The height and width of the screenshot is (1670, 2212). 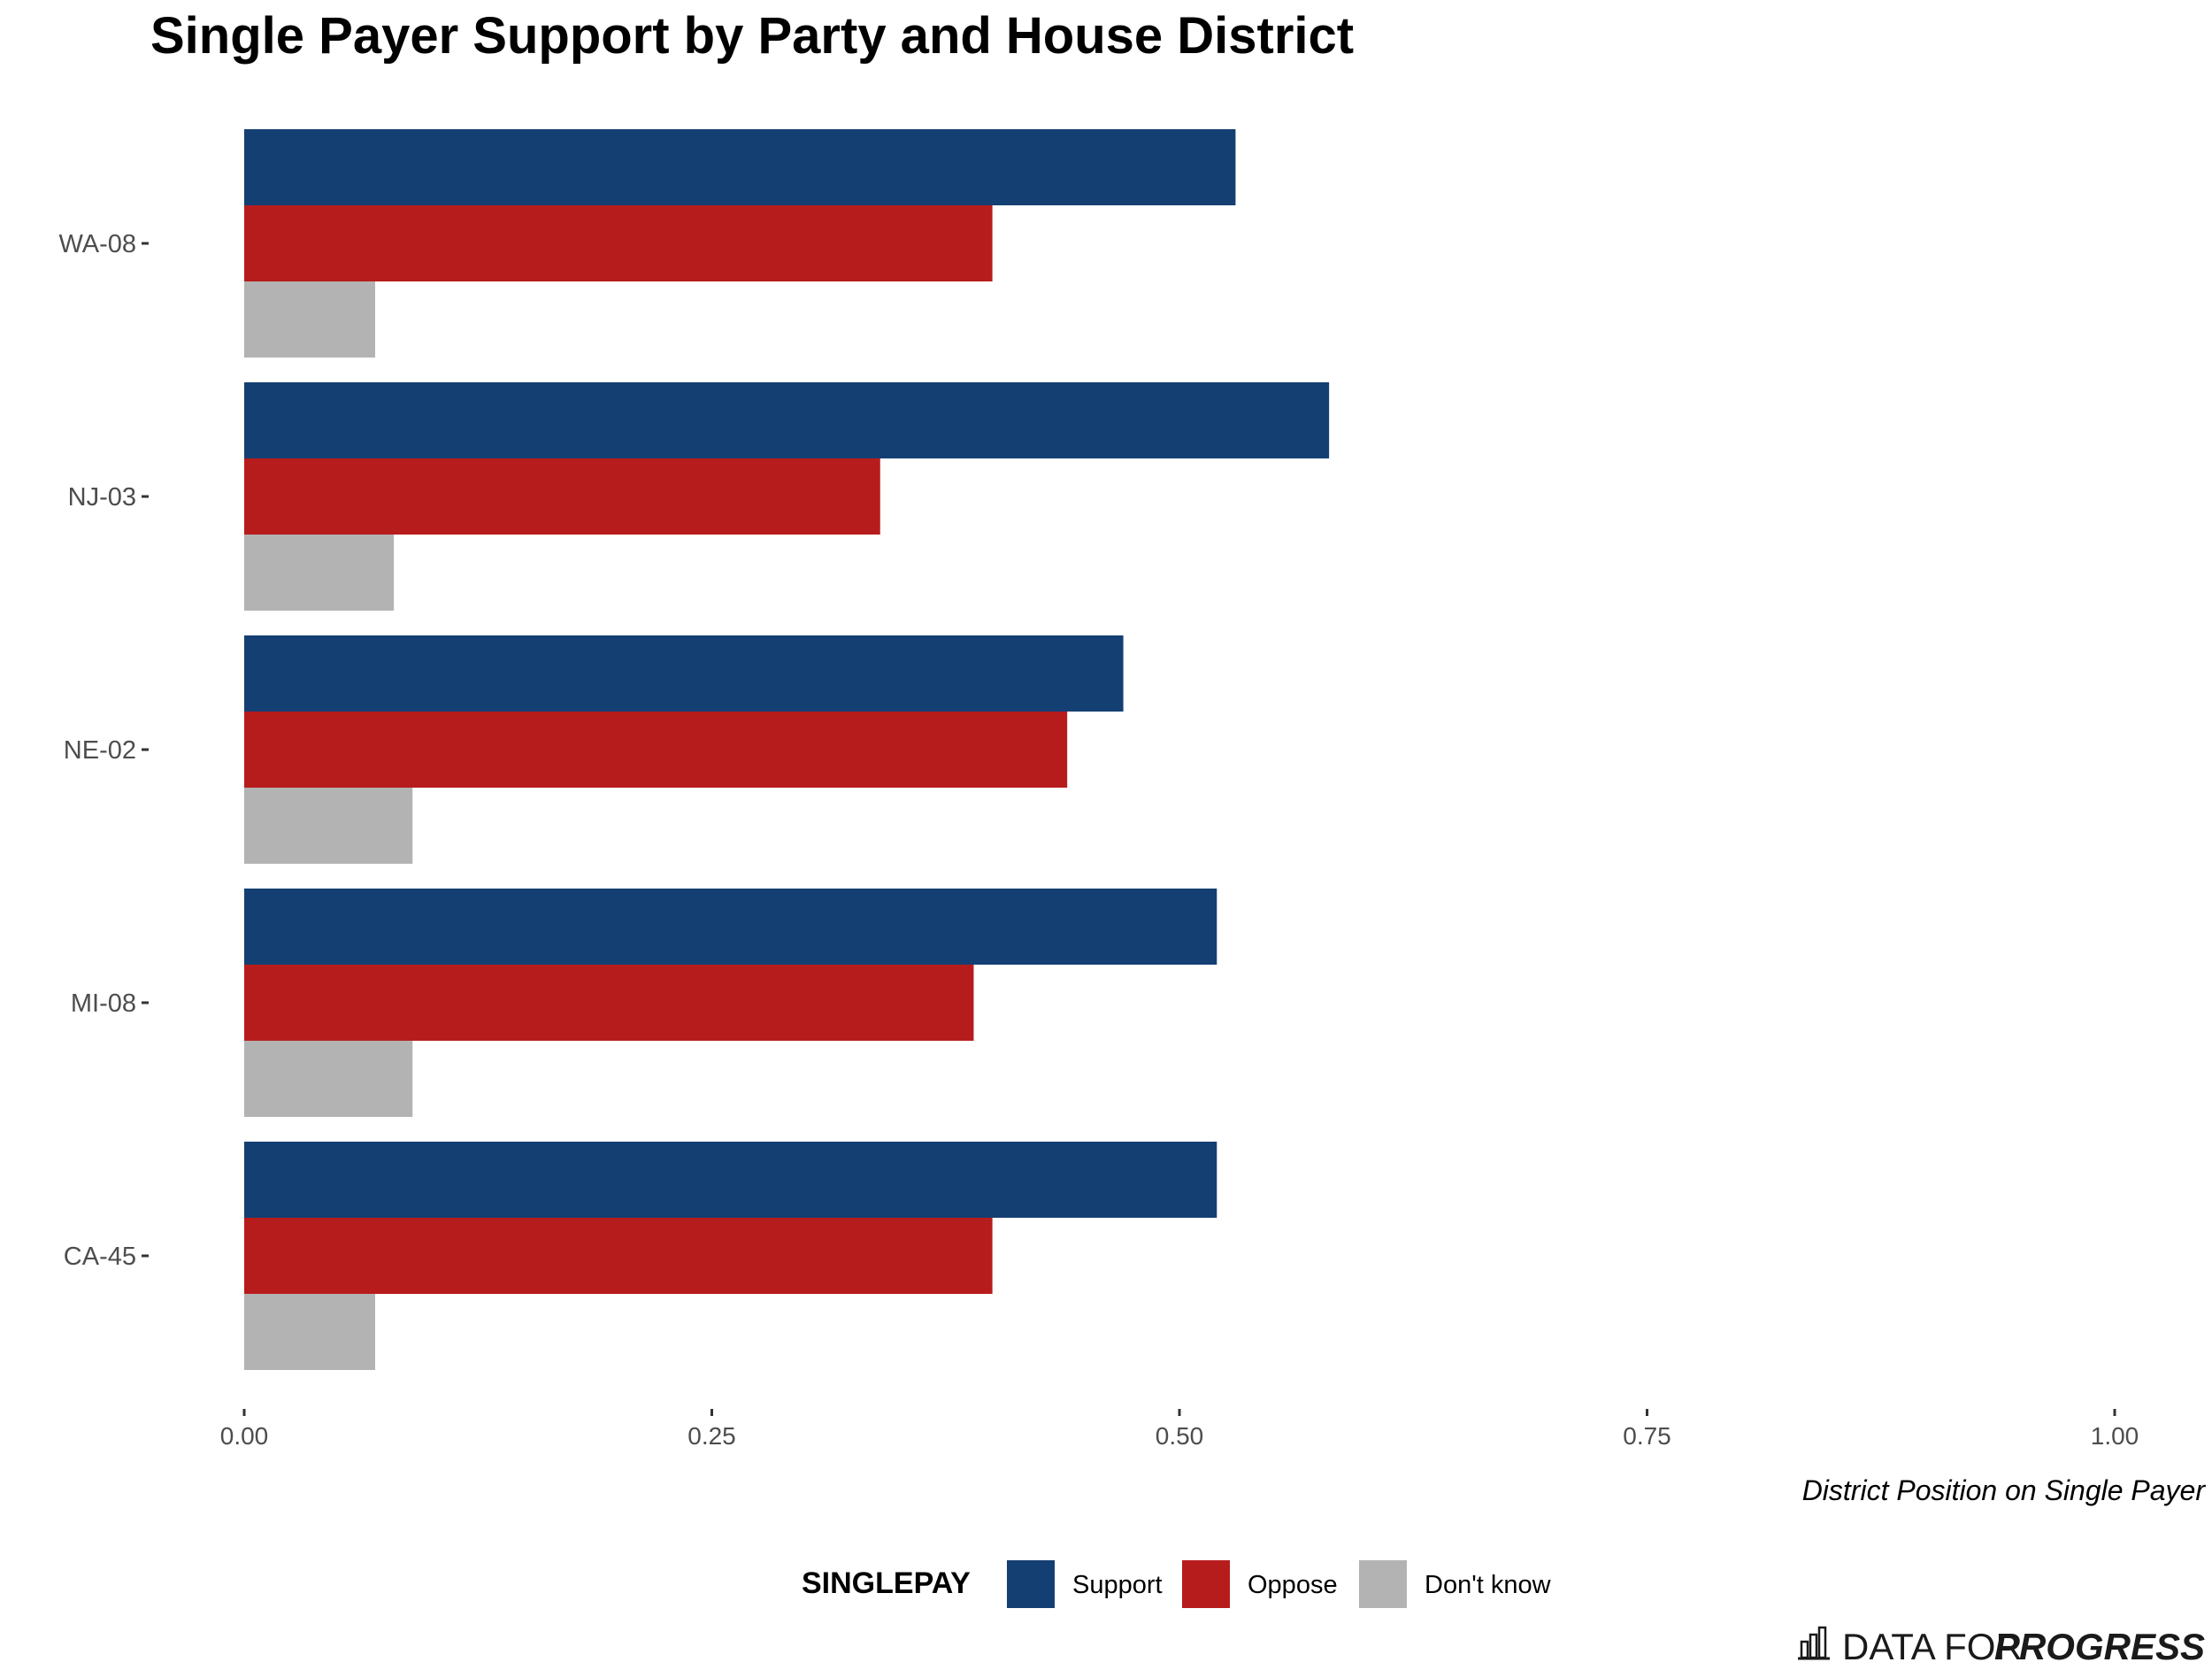 I want to click on legend-label: Oppose, so click(x=1293, y=1585).